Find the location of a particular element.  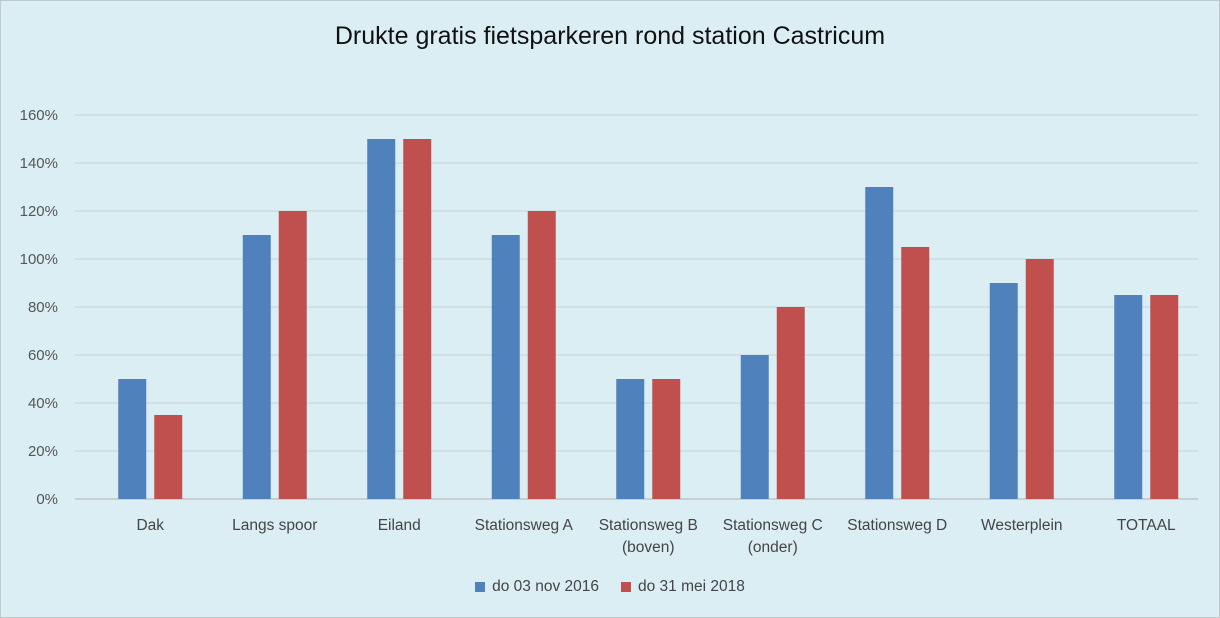

y-tick-label: 100% is located at coordinates (39, 259).